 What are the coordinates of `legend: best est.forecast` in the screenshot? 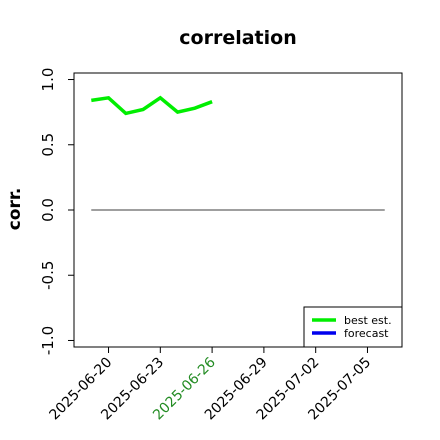 It's located at (353, 327).